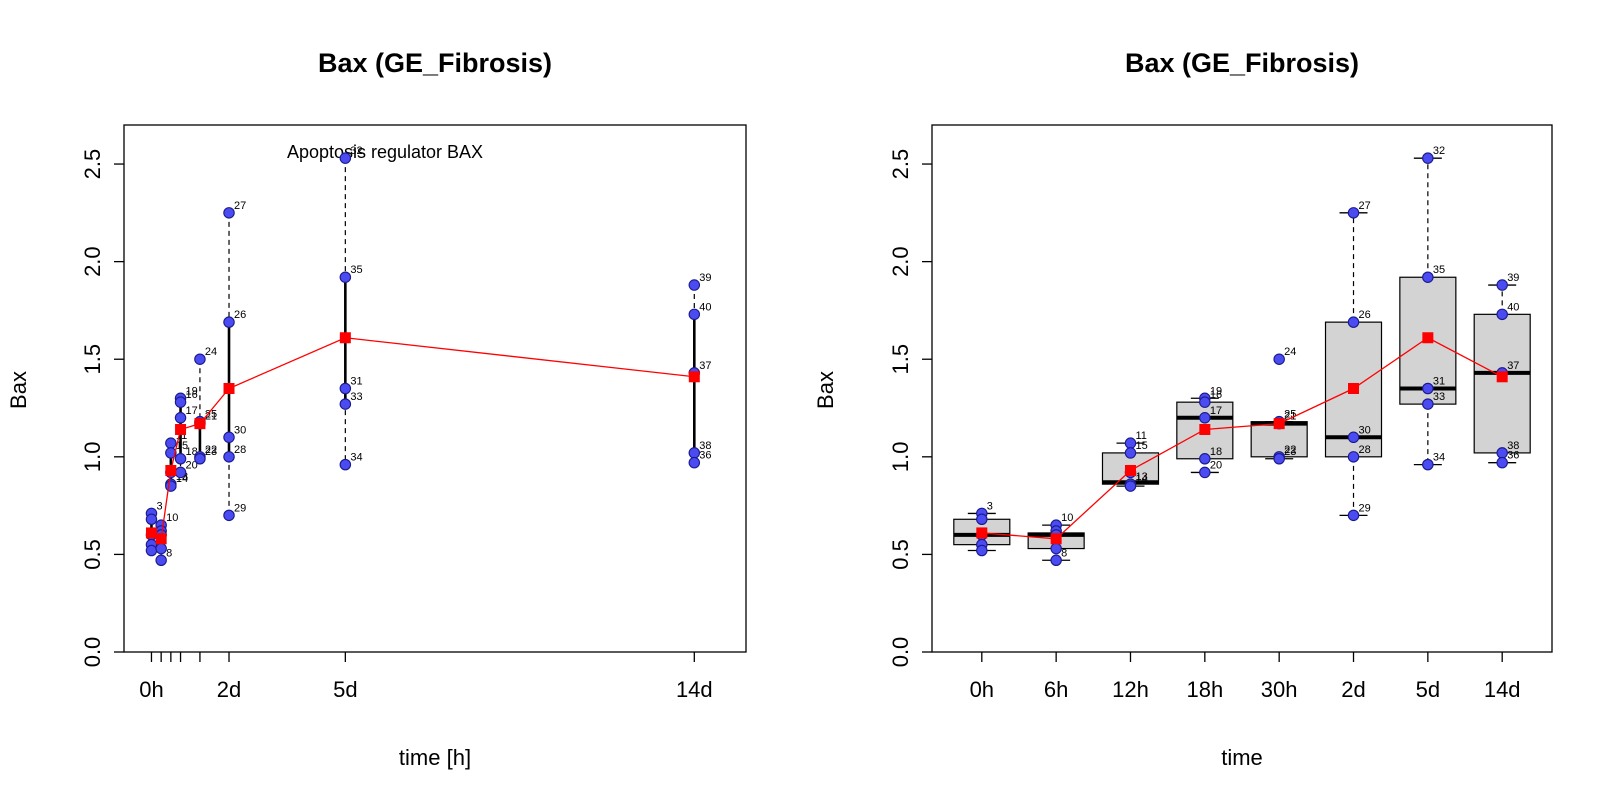  What do you see at coordinates (1513, 446) in the screenshot?
I see `right-point-label: 38` at bounding box center [1513, 446].